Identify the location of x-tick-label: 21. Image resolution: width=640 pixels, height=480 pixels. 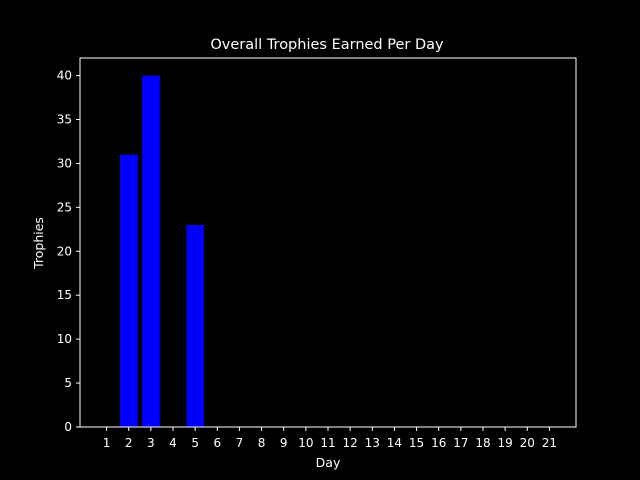
(549, 443).